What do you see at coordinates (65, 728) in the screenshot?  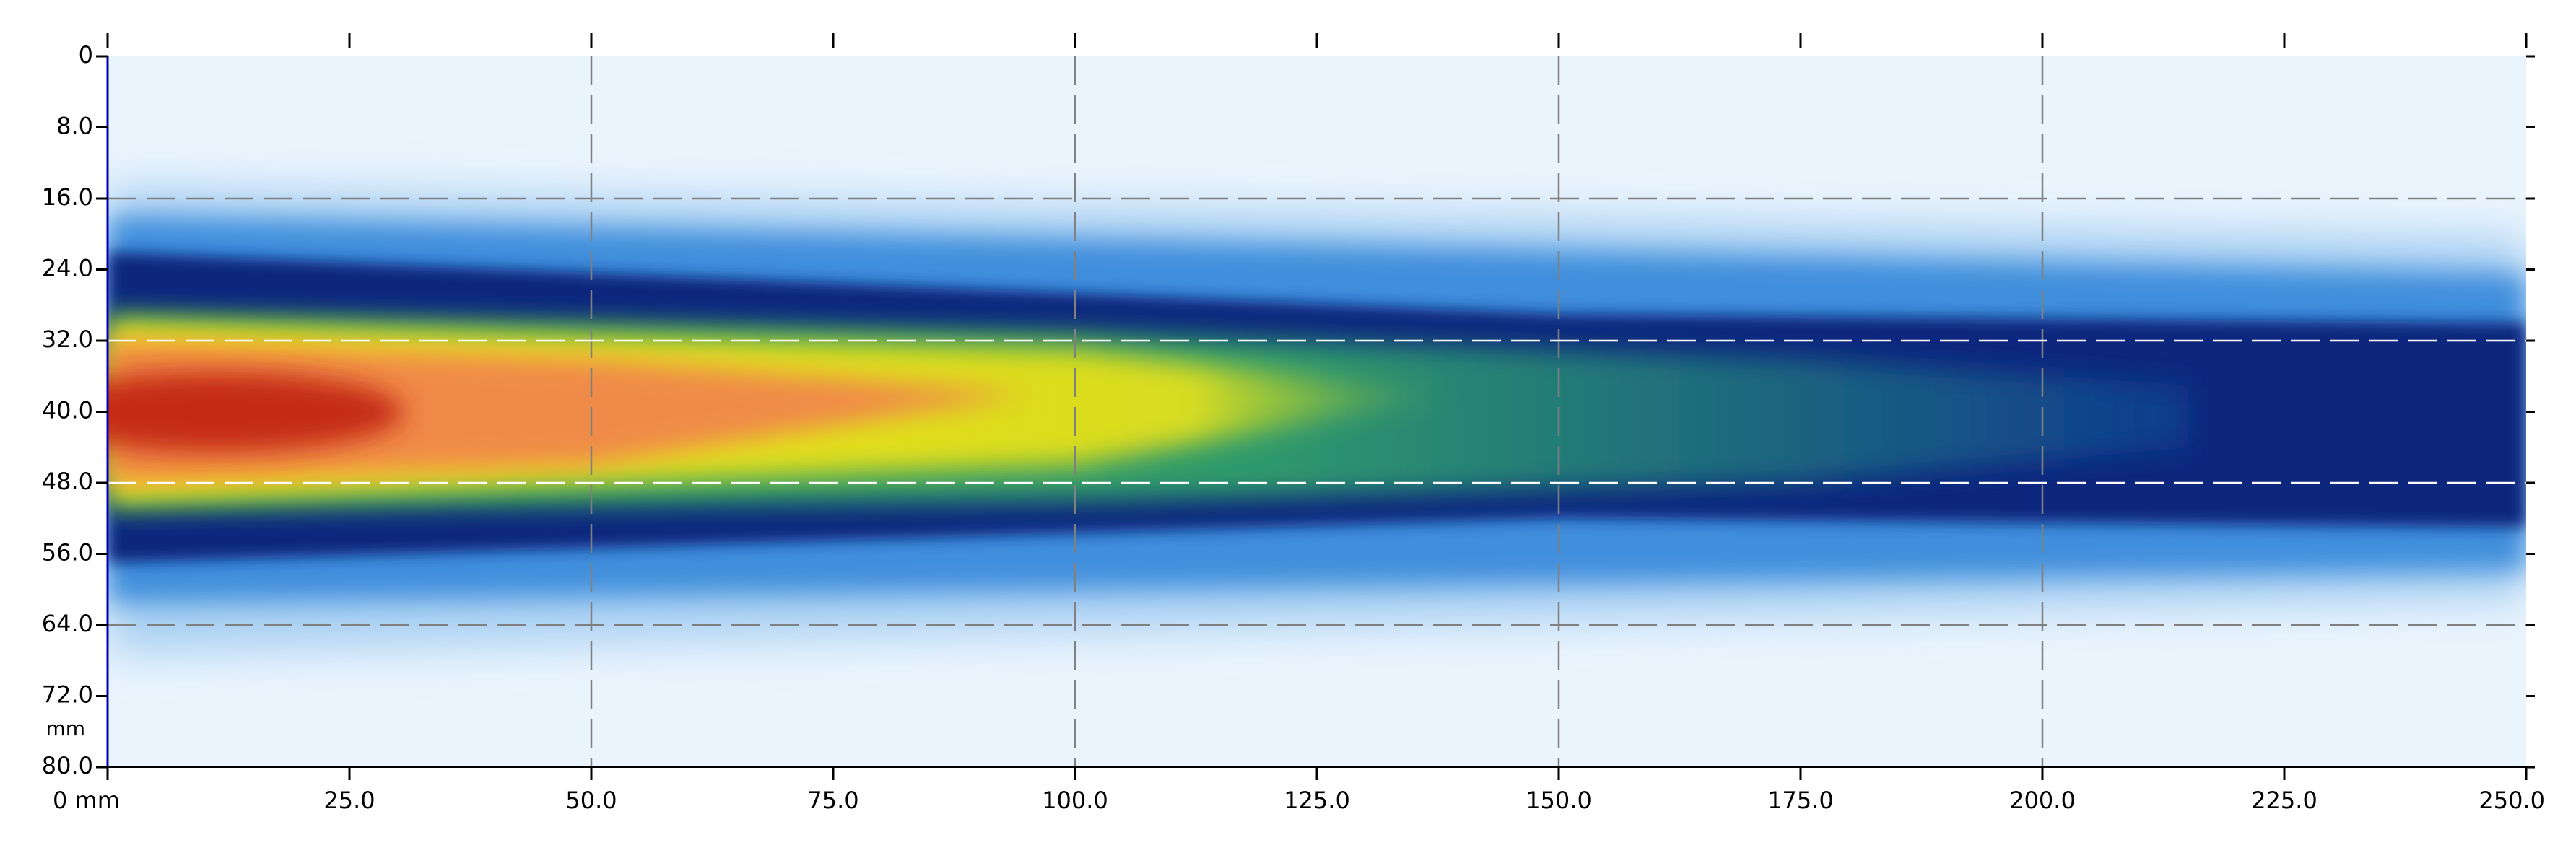 I see `y-unit: mm` at bounding box center [65, 728].